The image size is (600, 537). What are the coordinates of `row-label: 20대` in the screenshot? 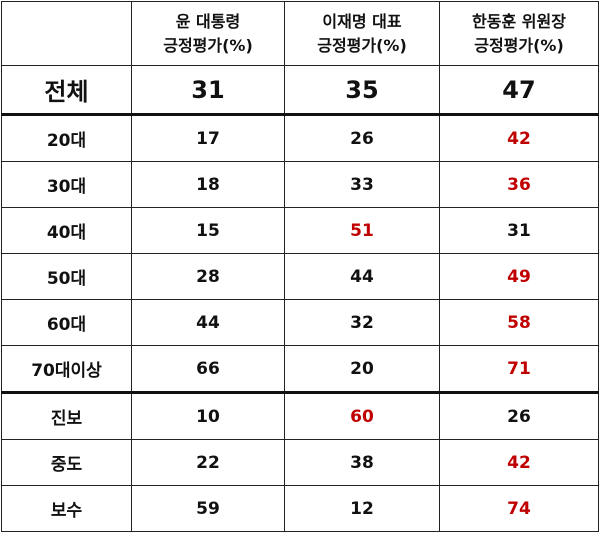 It's located at (66, 137).